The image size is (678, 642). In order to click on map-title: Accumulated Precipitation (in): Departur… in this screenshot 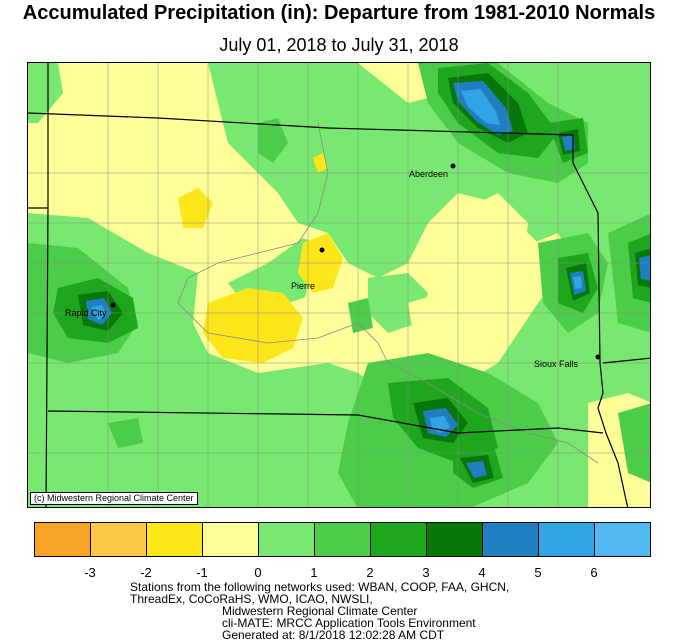, I will do `click(339, 13)`.